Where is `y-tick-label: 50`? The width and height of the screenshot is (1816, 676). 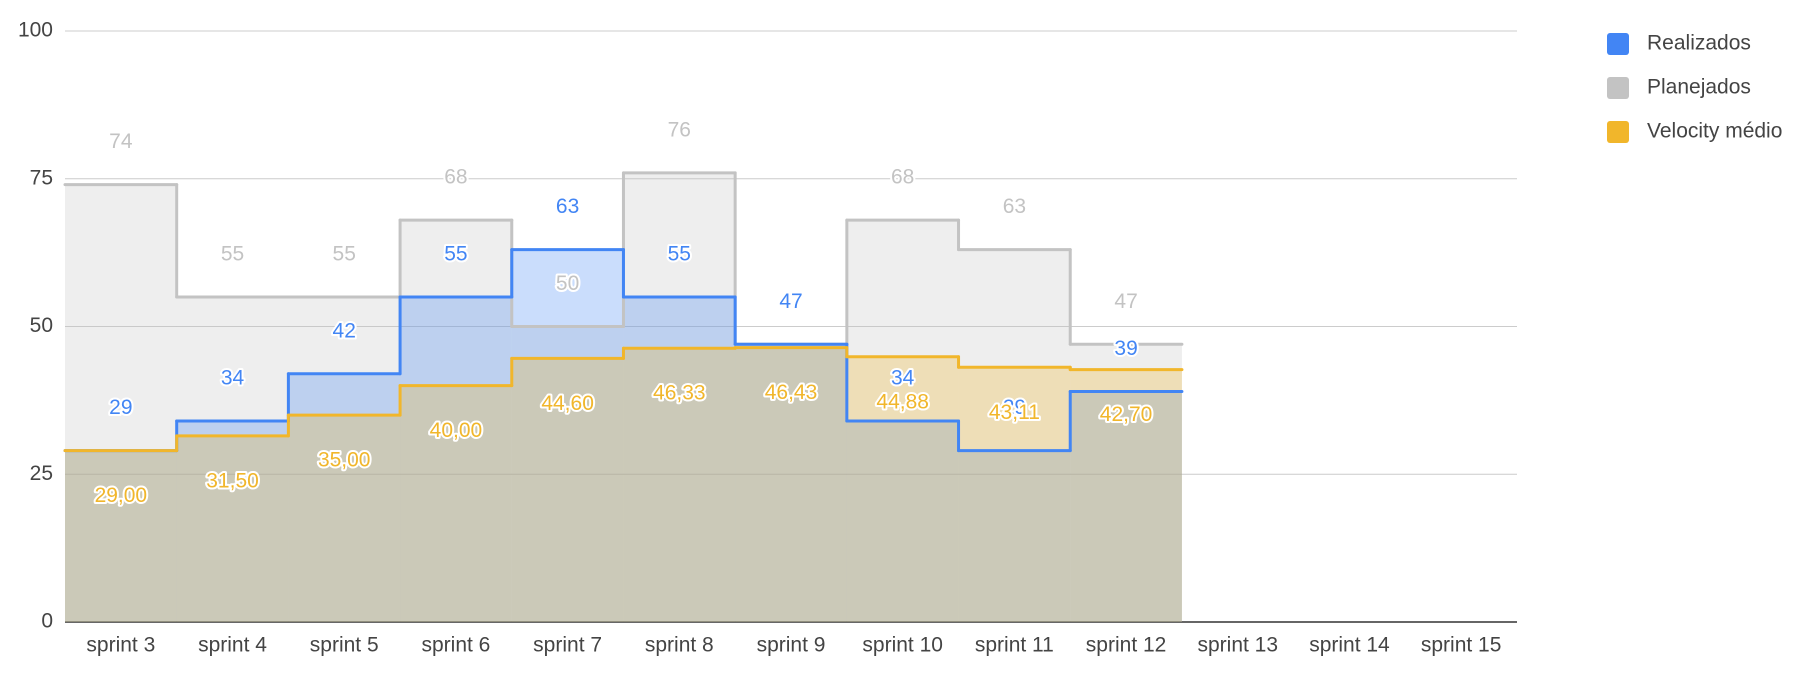 y-tick-label: 50 is located at coordinates (41, 325).